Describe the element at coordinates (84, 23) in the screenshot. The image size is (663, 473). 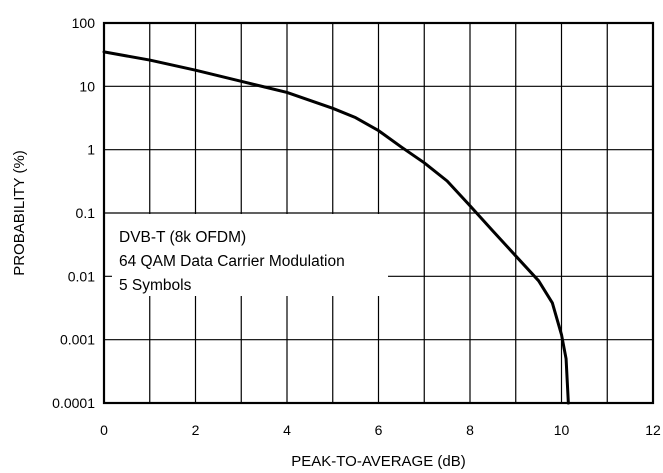
I see `y-tick-label: 100` at that location.